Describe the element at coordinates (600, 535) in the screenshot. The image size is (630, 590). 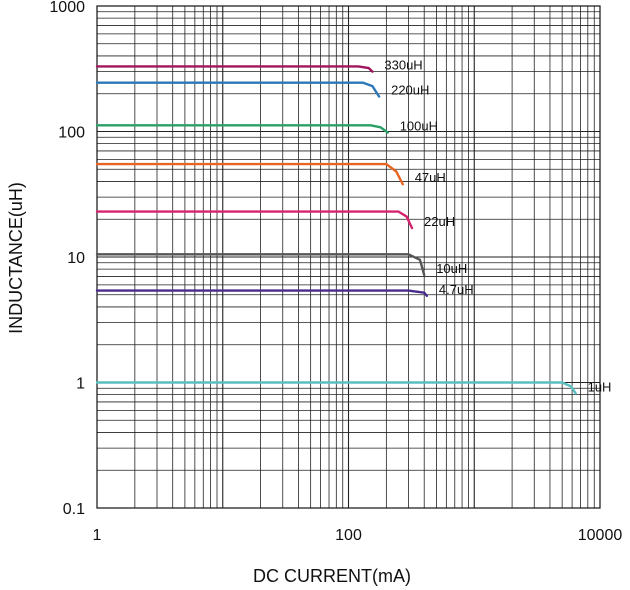
I see `x-tick-label: 10000` at that location.